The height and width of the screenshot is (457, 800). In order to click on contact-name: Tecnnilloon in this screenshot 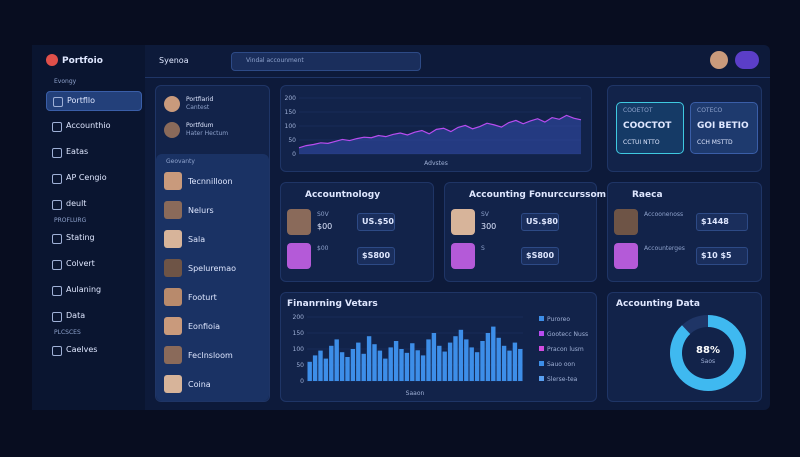, I will do `click(210, 181)`.